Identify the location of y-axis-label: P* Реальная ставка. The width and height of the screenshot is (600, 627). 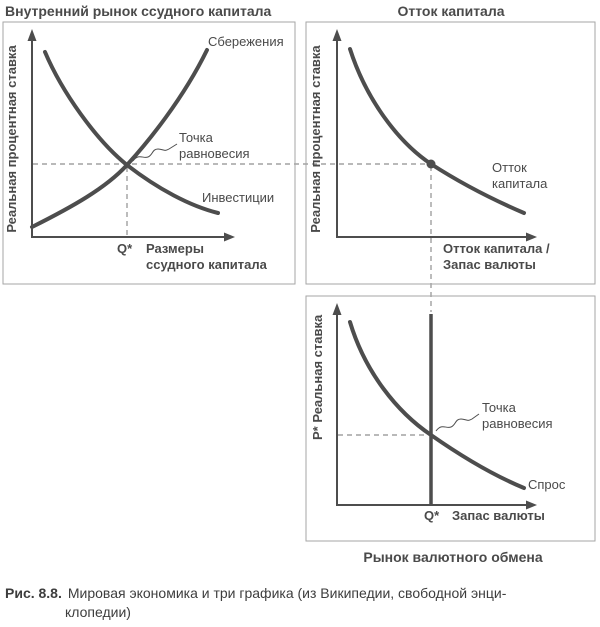
(317, 377).